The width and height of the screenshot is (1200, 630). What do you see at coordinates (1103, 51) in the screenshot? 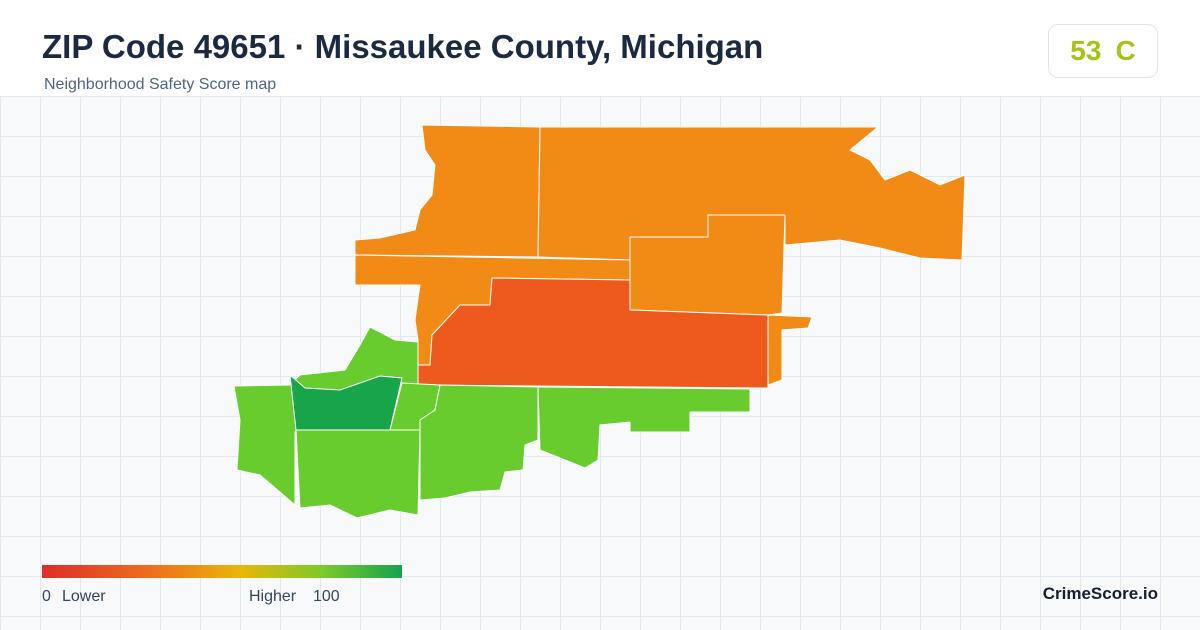
I see `score-badge: 53 C` at bounding box center [1103, 51].